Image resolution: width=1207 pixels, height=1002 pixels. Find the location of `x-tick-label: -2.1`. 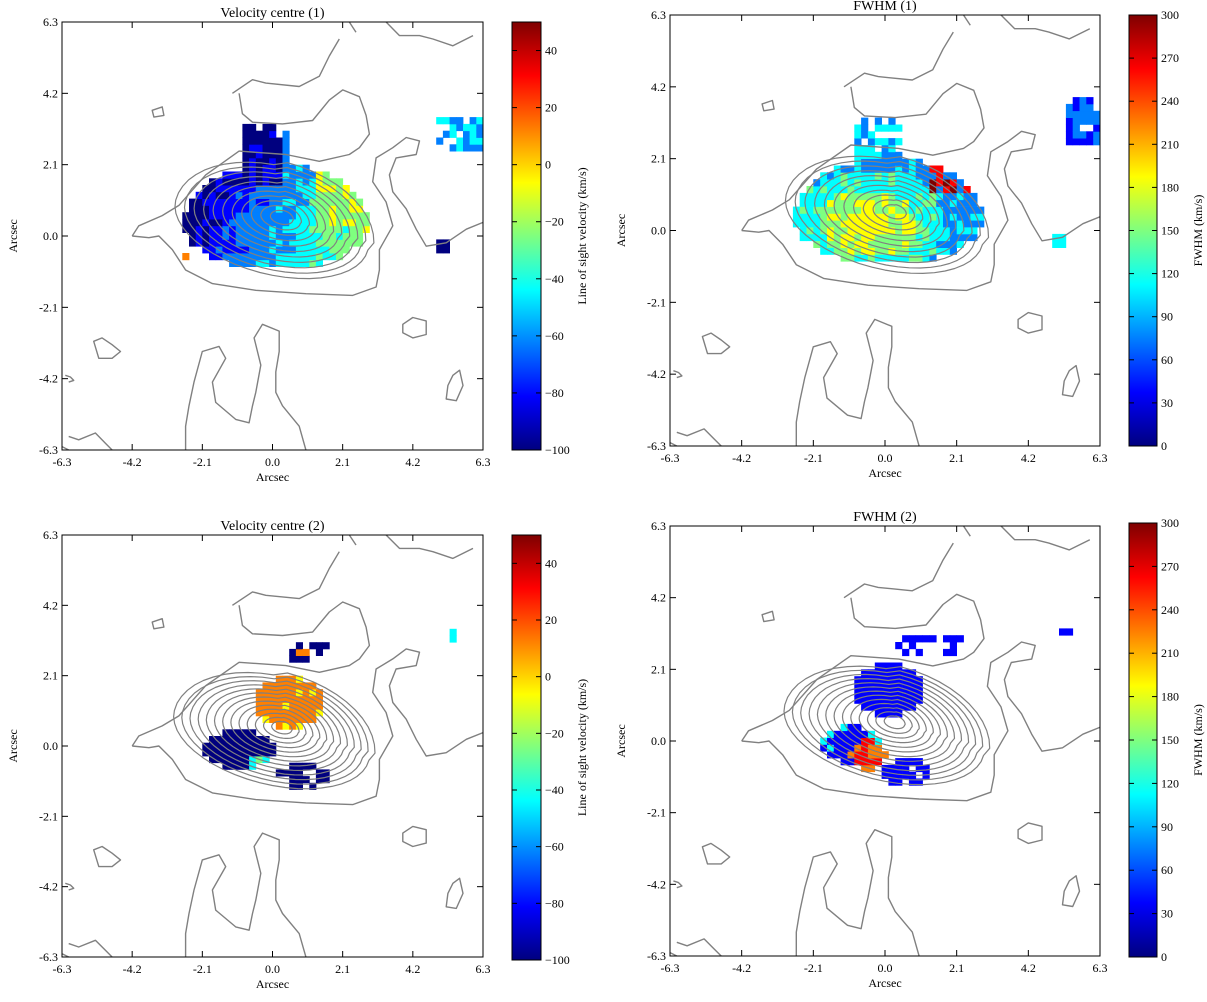

x-tick-label: -2.1 is located at coordinates (202, 969).